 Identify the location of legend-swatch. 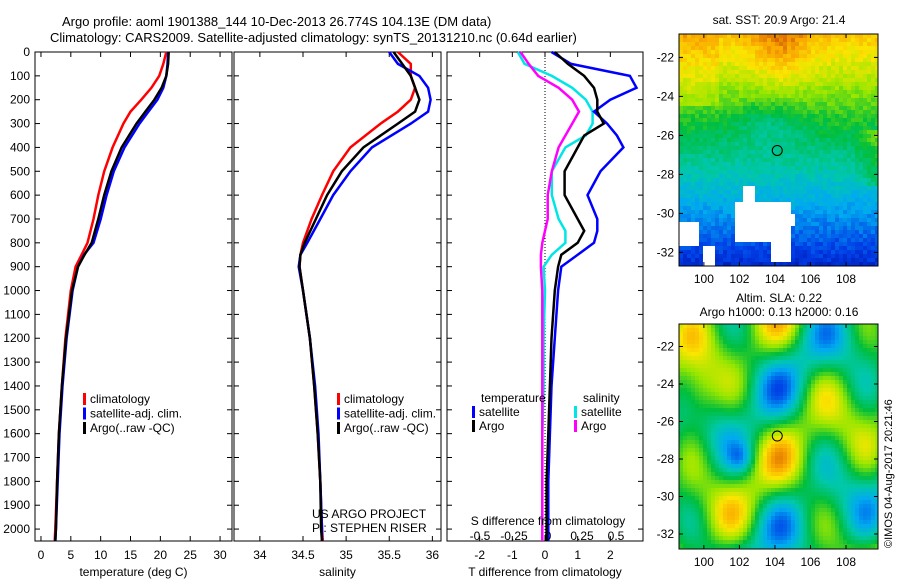
(575, 412).